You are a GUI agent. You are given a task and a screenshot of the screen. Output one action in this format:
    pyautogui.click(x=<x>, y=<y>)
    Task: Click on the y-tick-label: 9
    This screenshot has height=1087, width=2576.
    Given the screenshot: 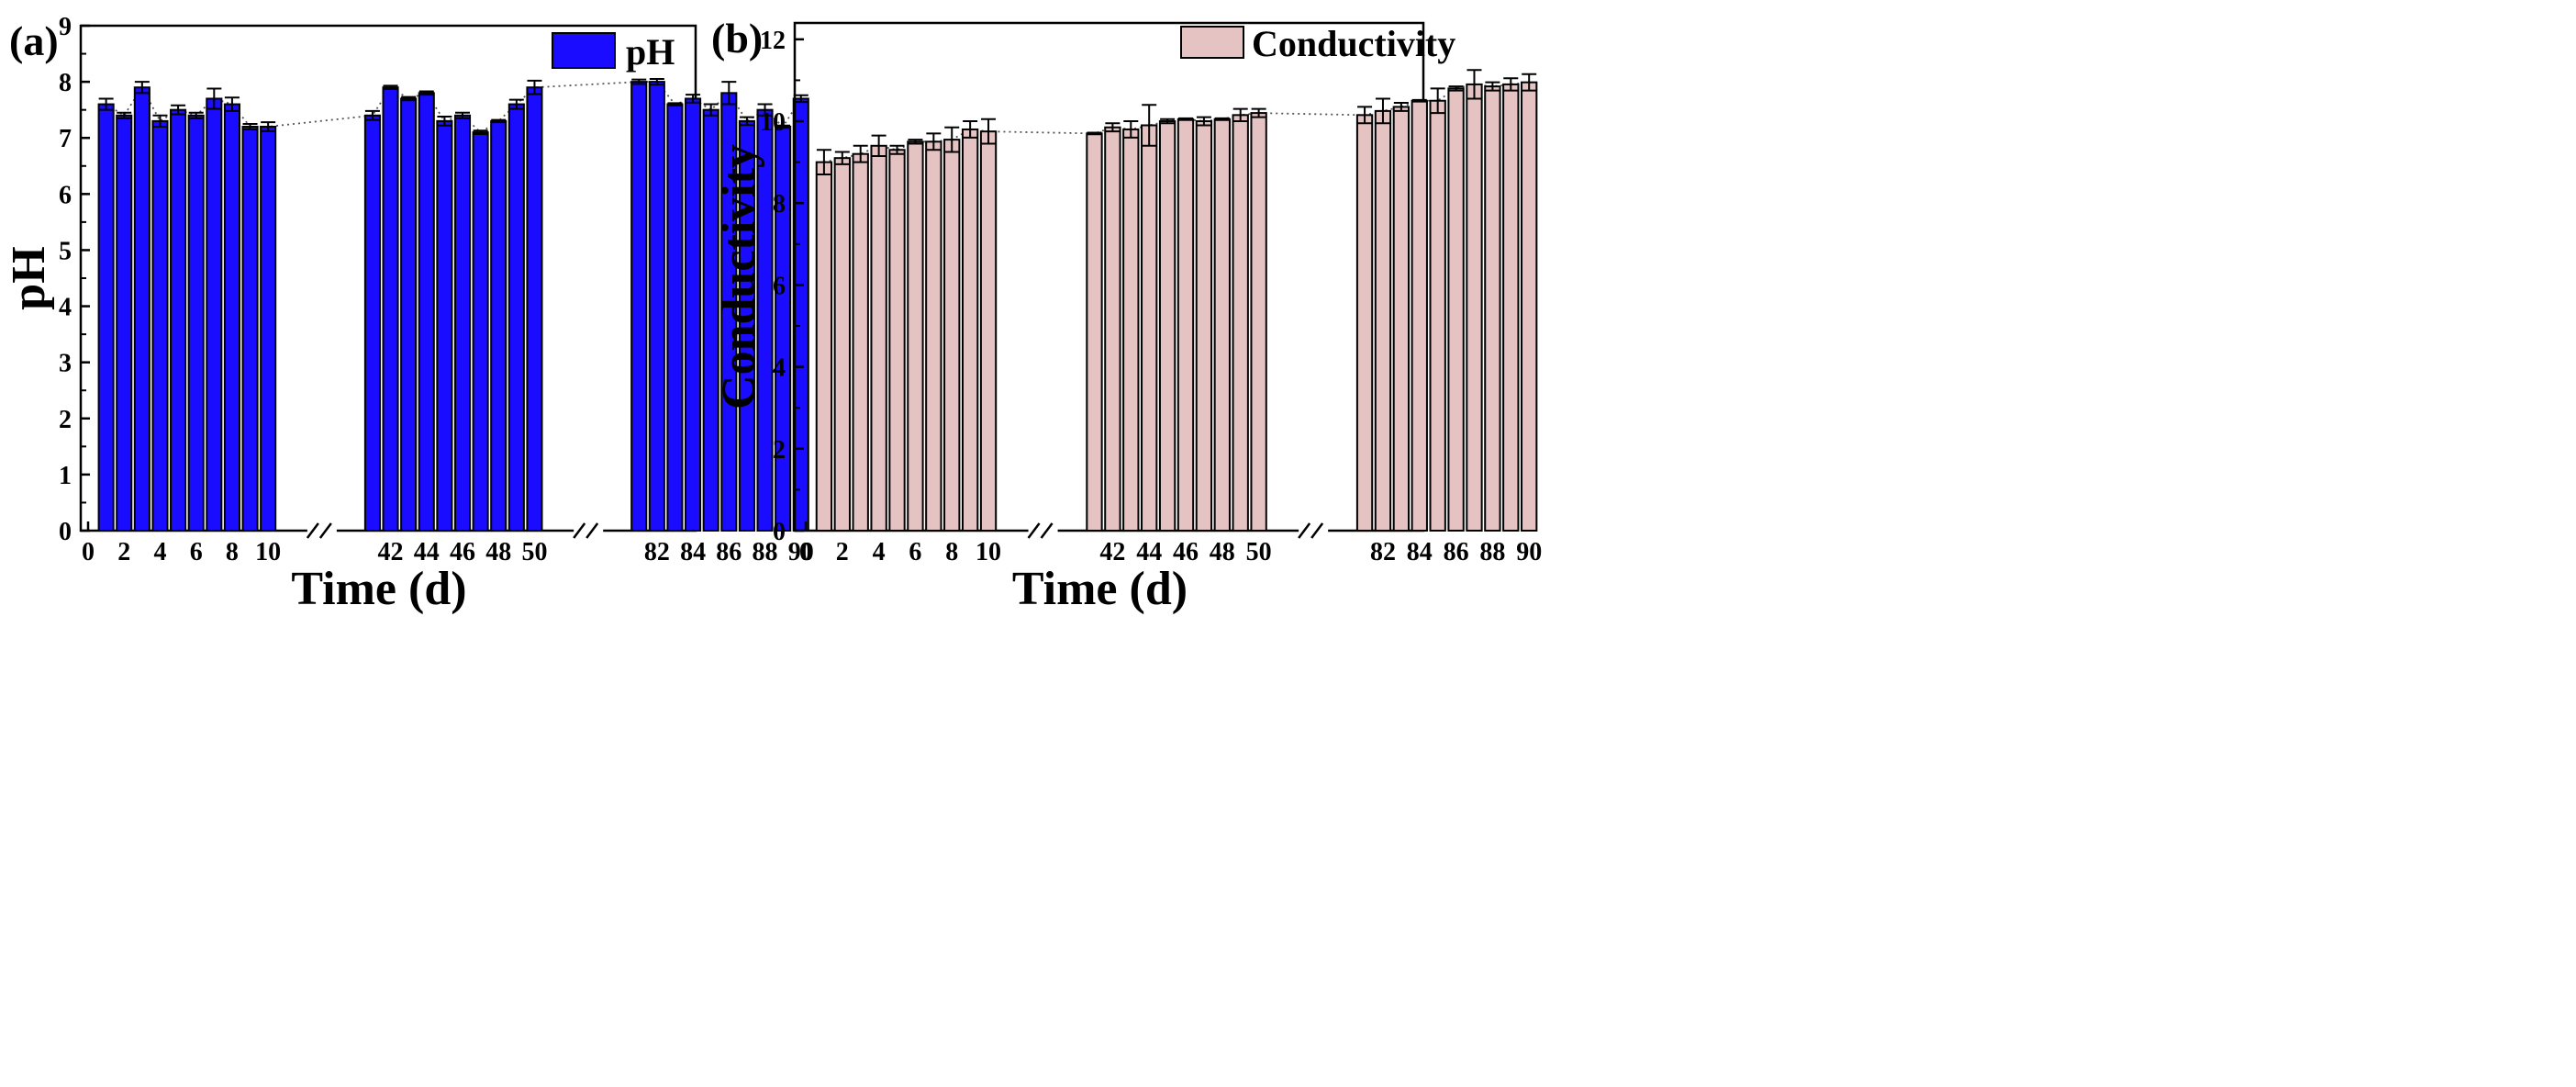 What is the action you would take?
    pyautogui.click(x=65, y=27)
    